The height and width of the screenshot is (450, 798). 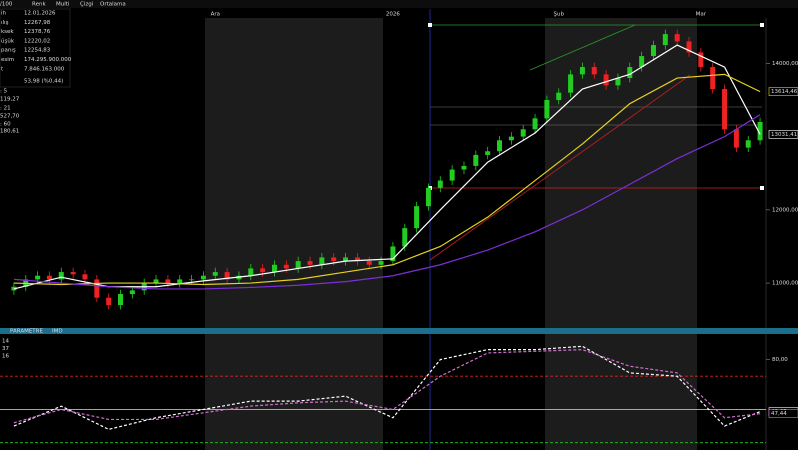 I want to click on param-label: 14, so click(x=5, y=342).